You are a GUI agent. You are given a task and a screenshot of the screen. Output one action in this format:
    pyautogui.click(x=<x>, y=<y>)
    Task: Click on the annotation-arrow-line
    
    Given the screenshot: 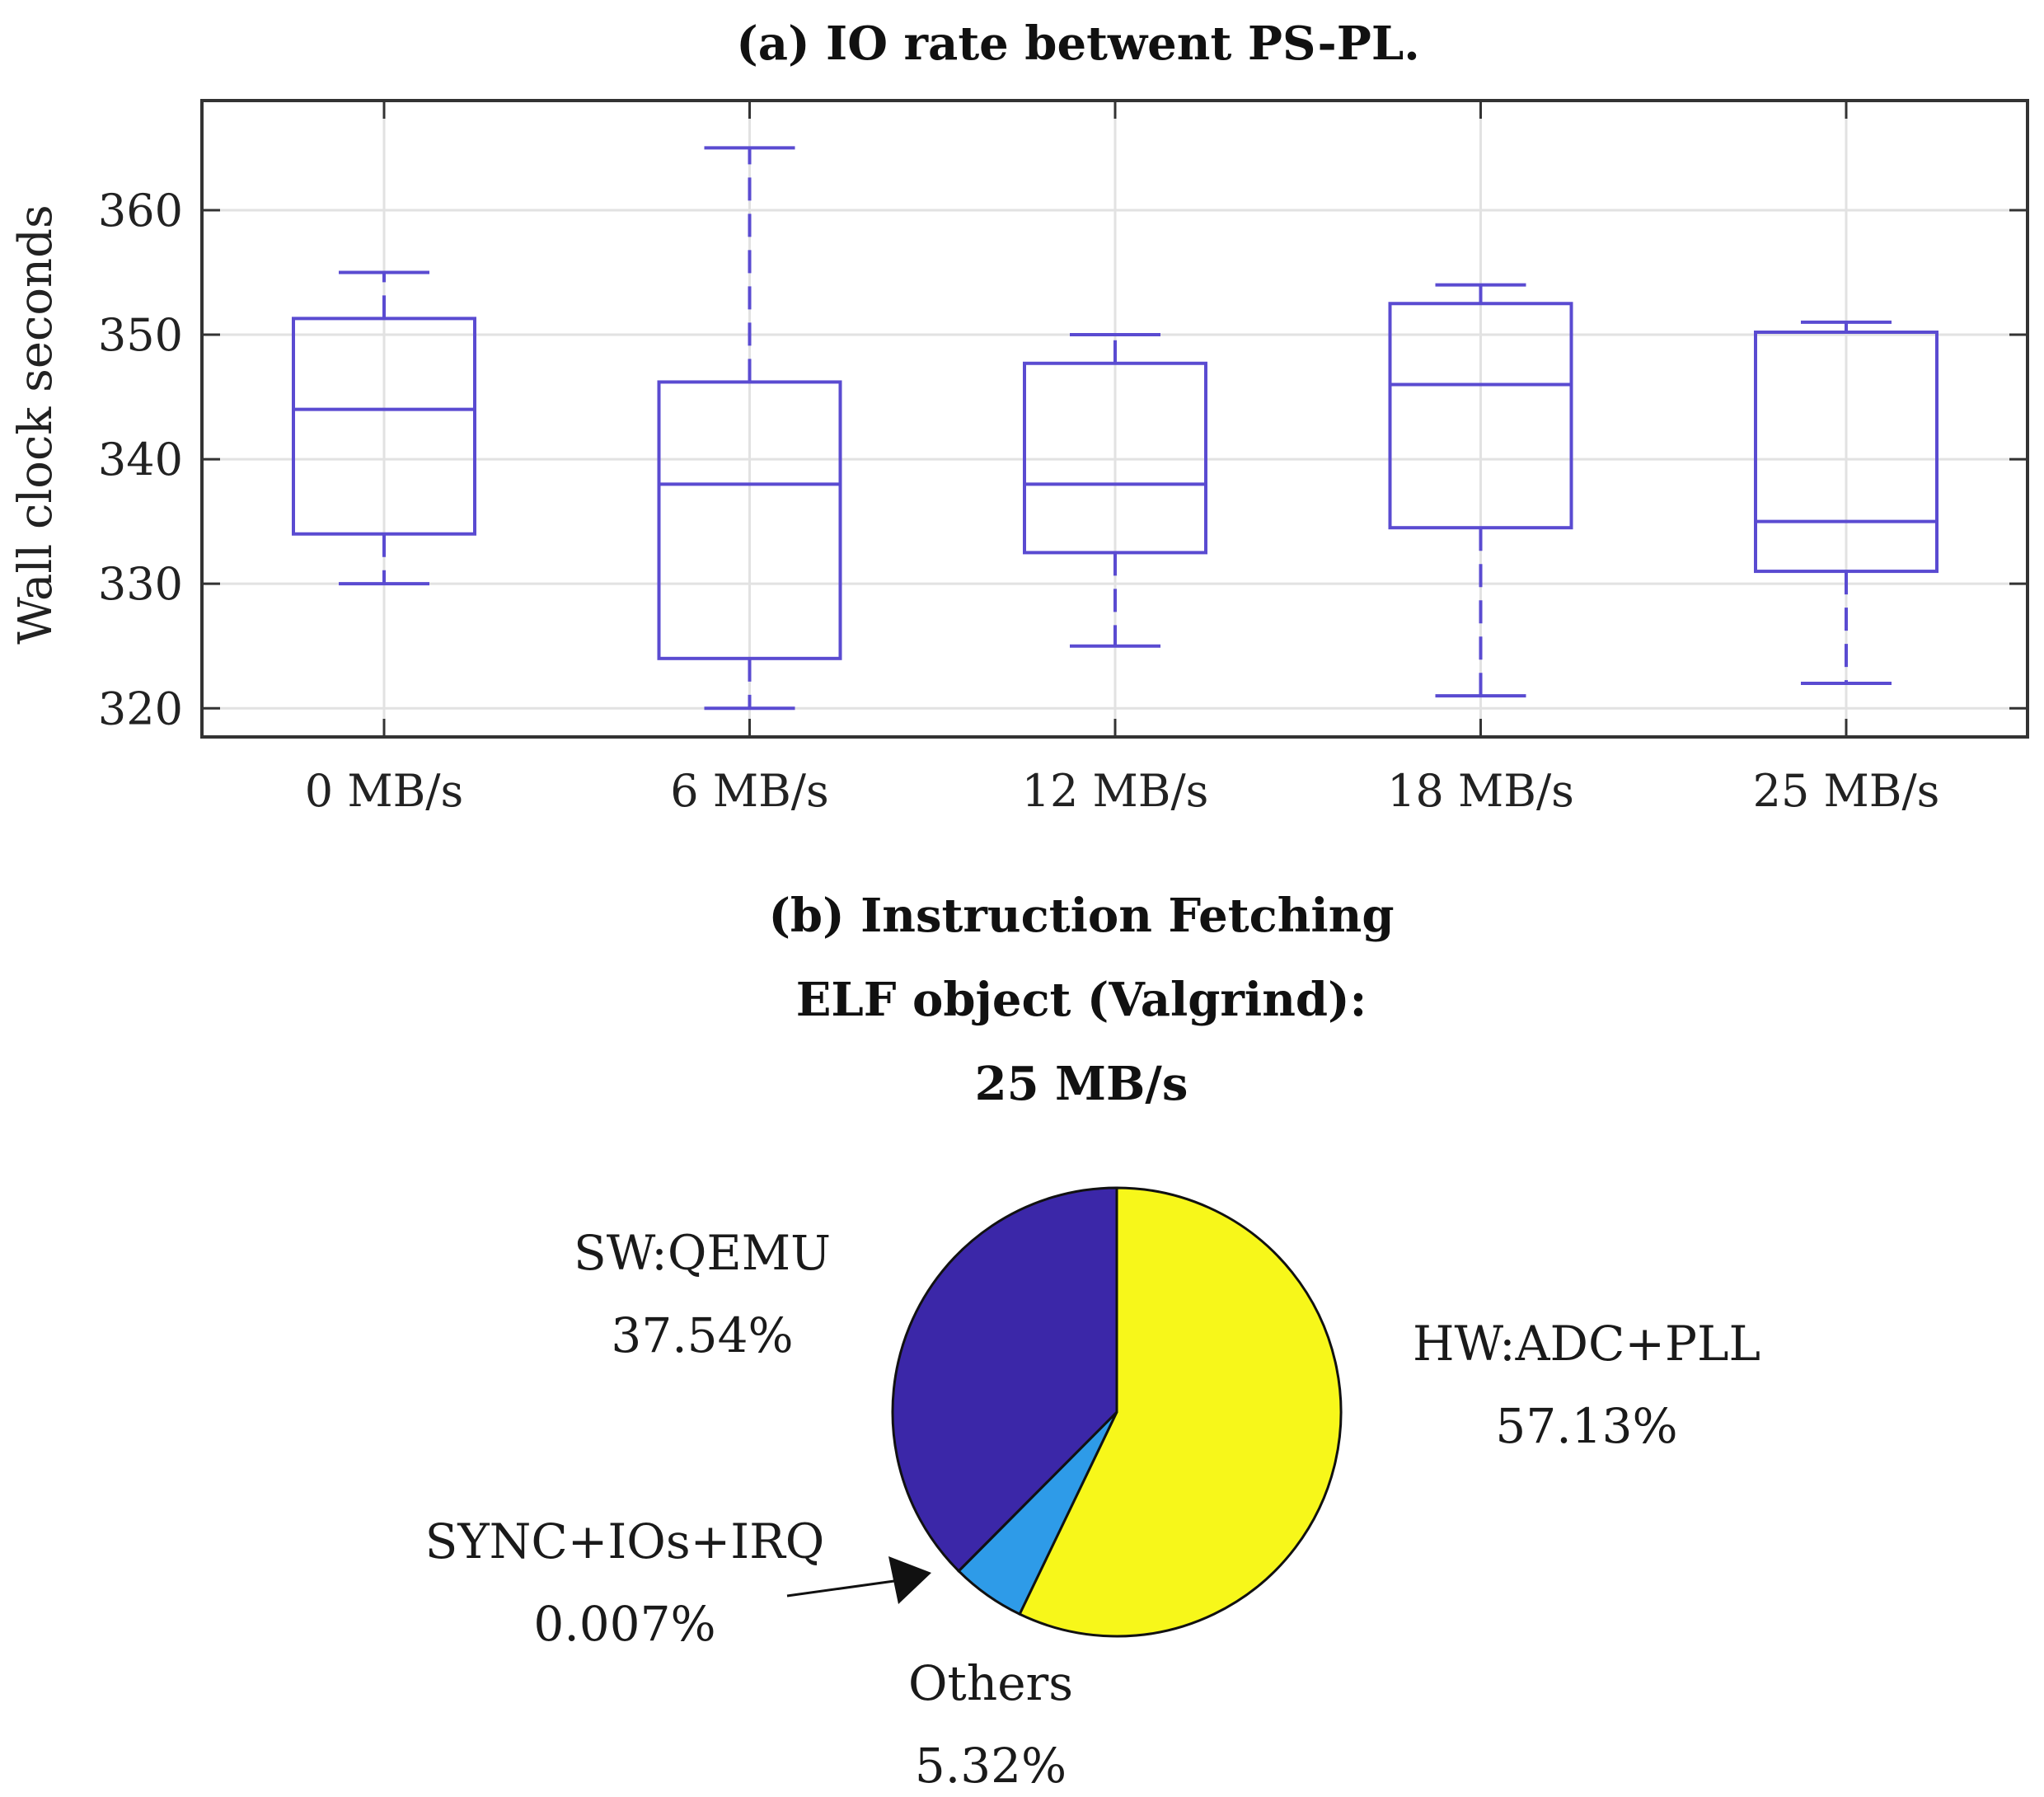 What is the action you would take?
    pyautogui.click(x=840, y=1588)
    